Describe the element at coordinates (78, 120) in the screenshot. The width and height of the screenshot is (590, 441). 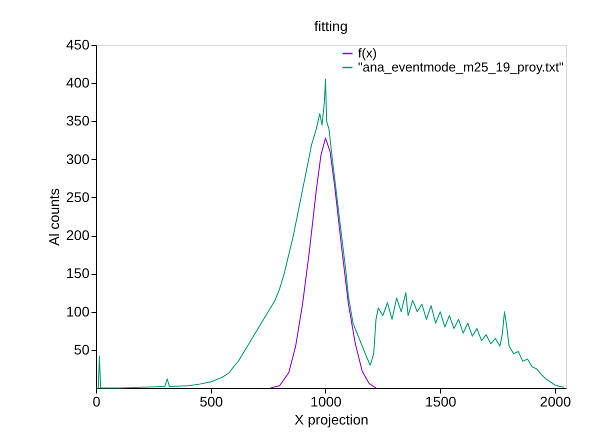
I see `y-tick-label: 350` at that location.